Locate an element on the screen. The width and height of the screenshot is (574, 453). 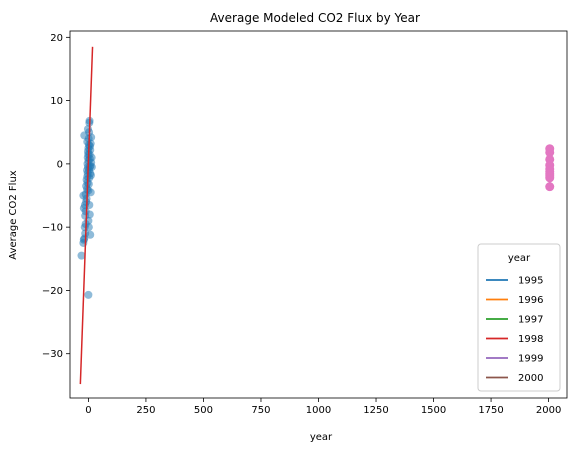
y-tick-label: 20 is located at coordinates (56, 38).